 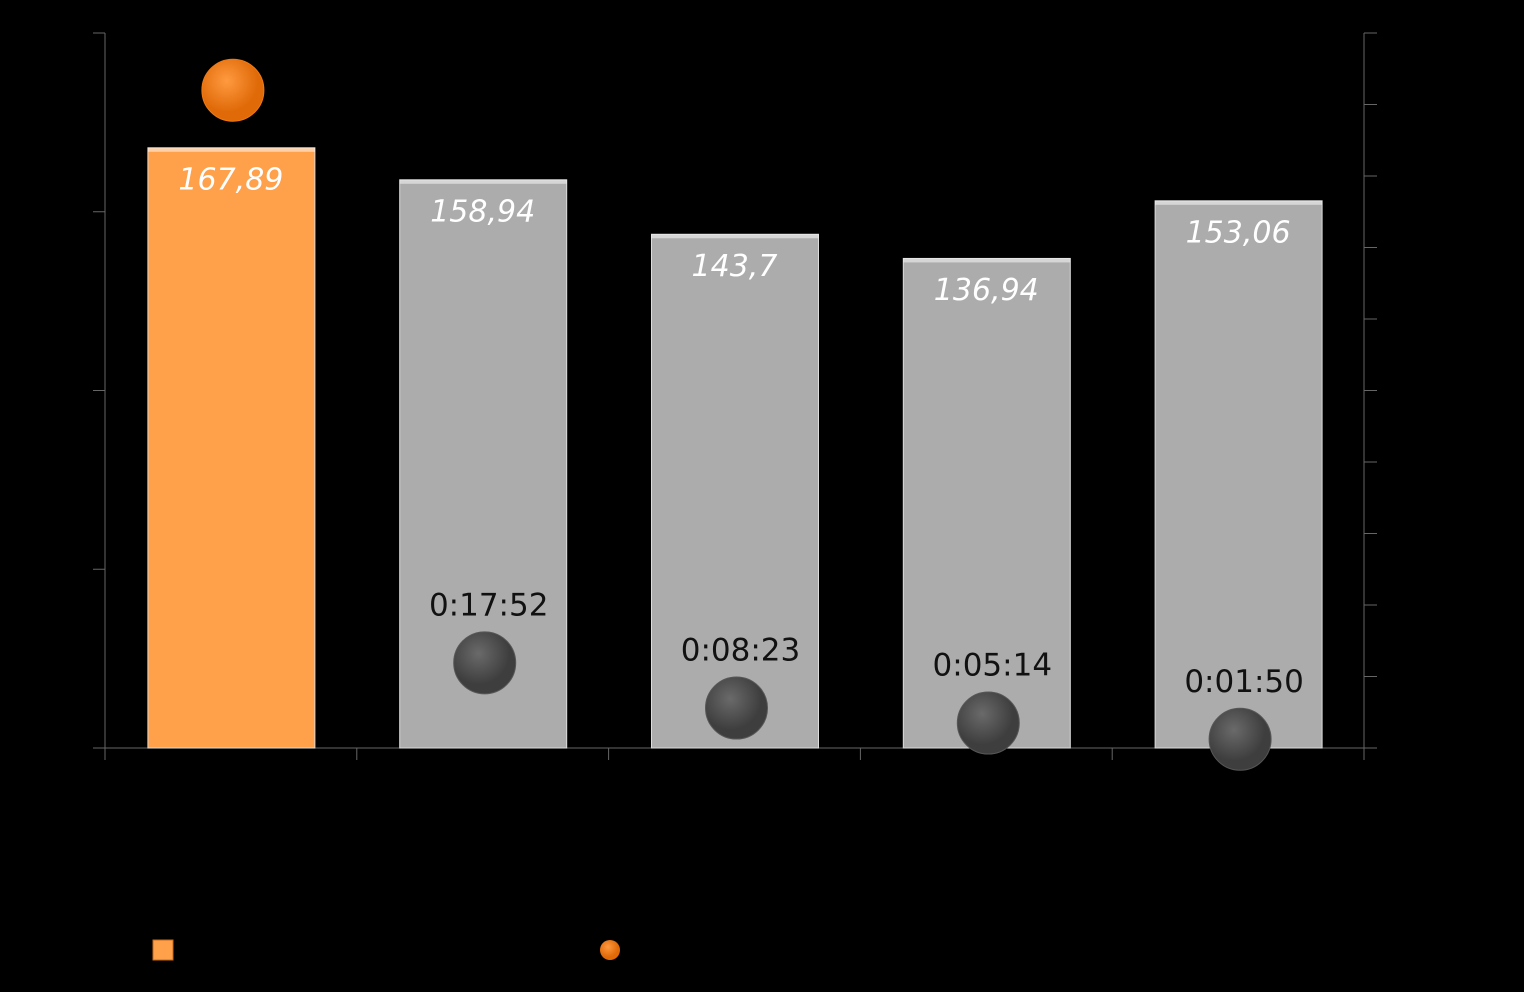 What do you see at coordinates (1244, 682) in the screenshot?
I see `data-label: 0:01:50` at bounding box center [1244, 682].